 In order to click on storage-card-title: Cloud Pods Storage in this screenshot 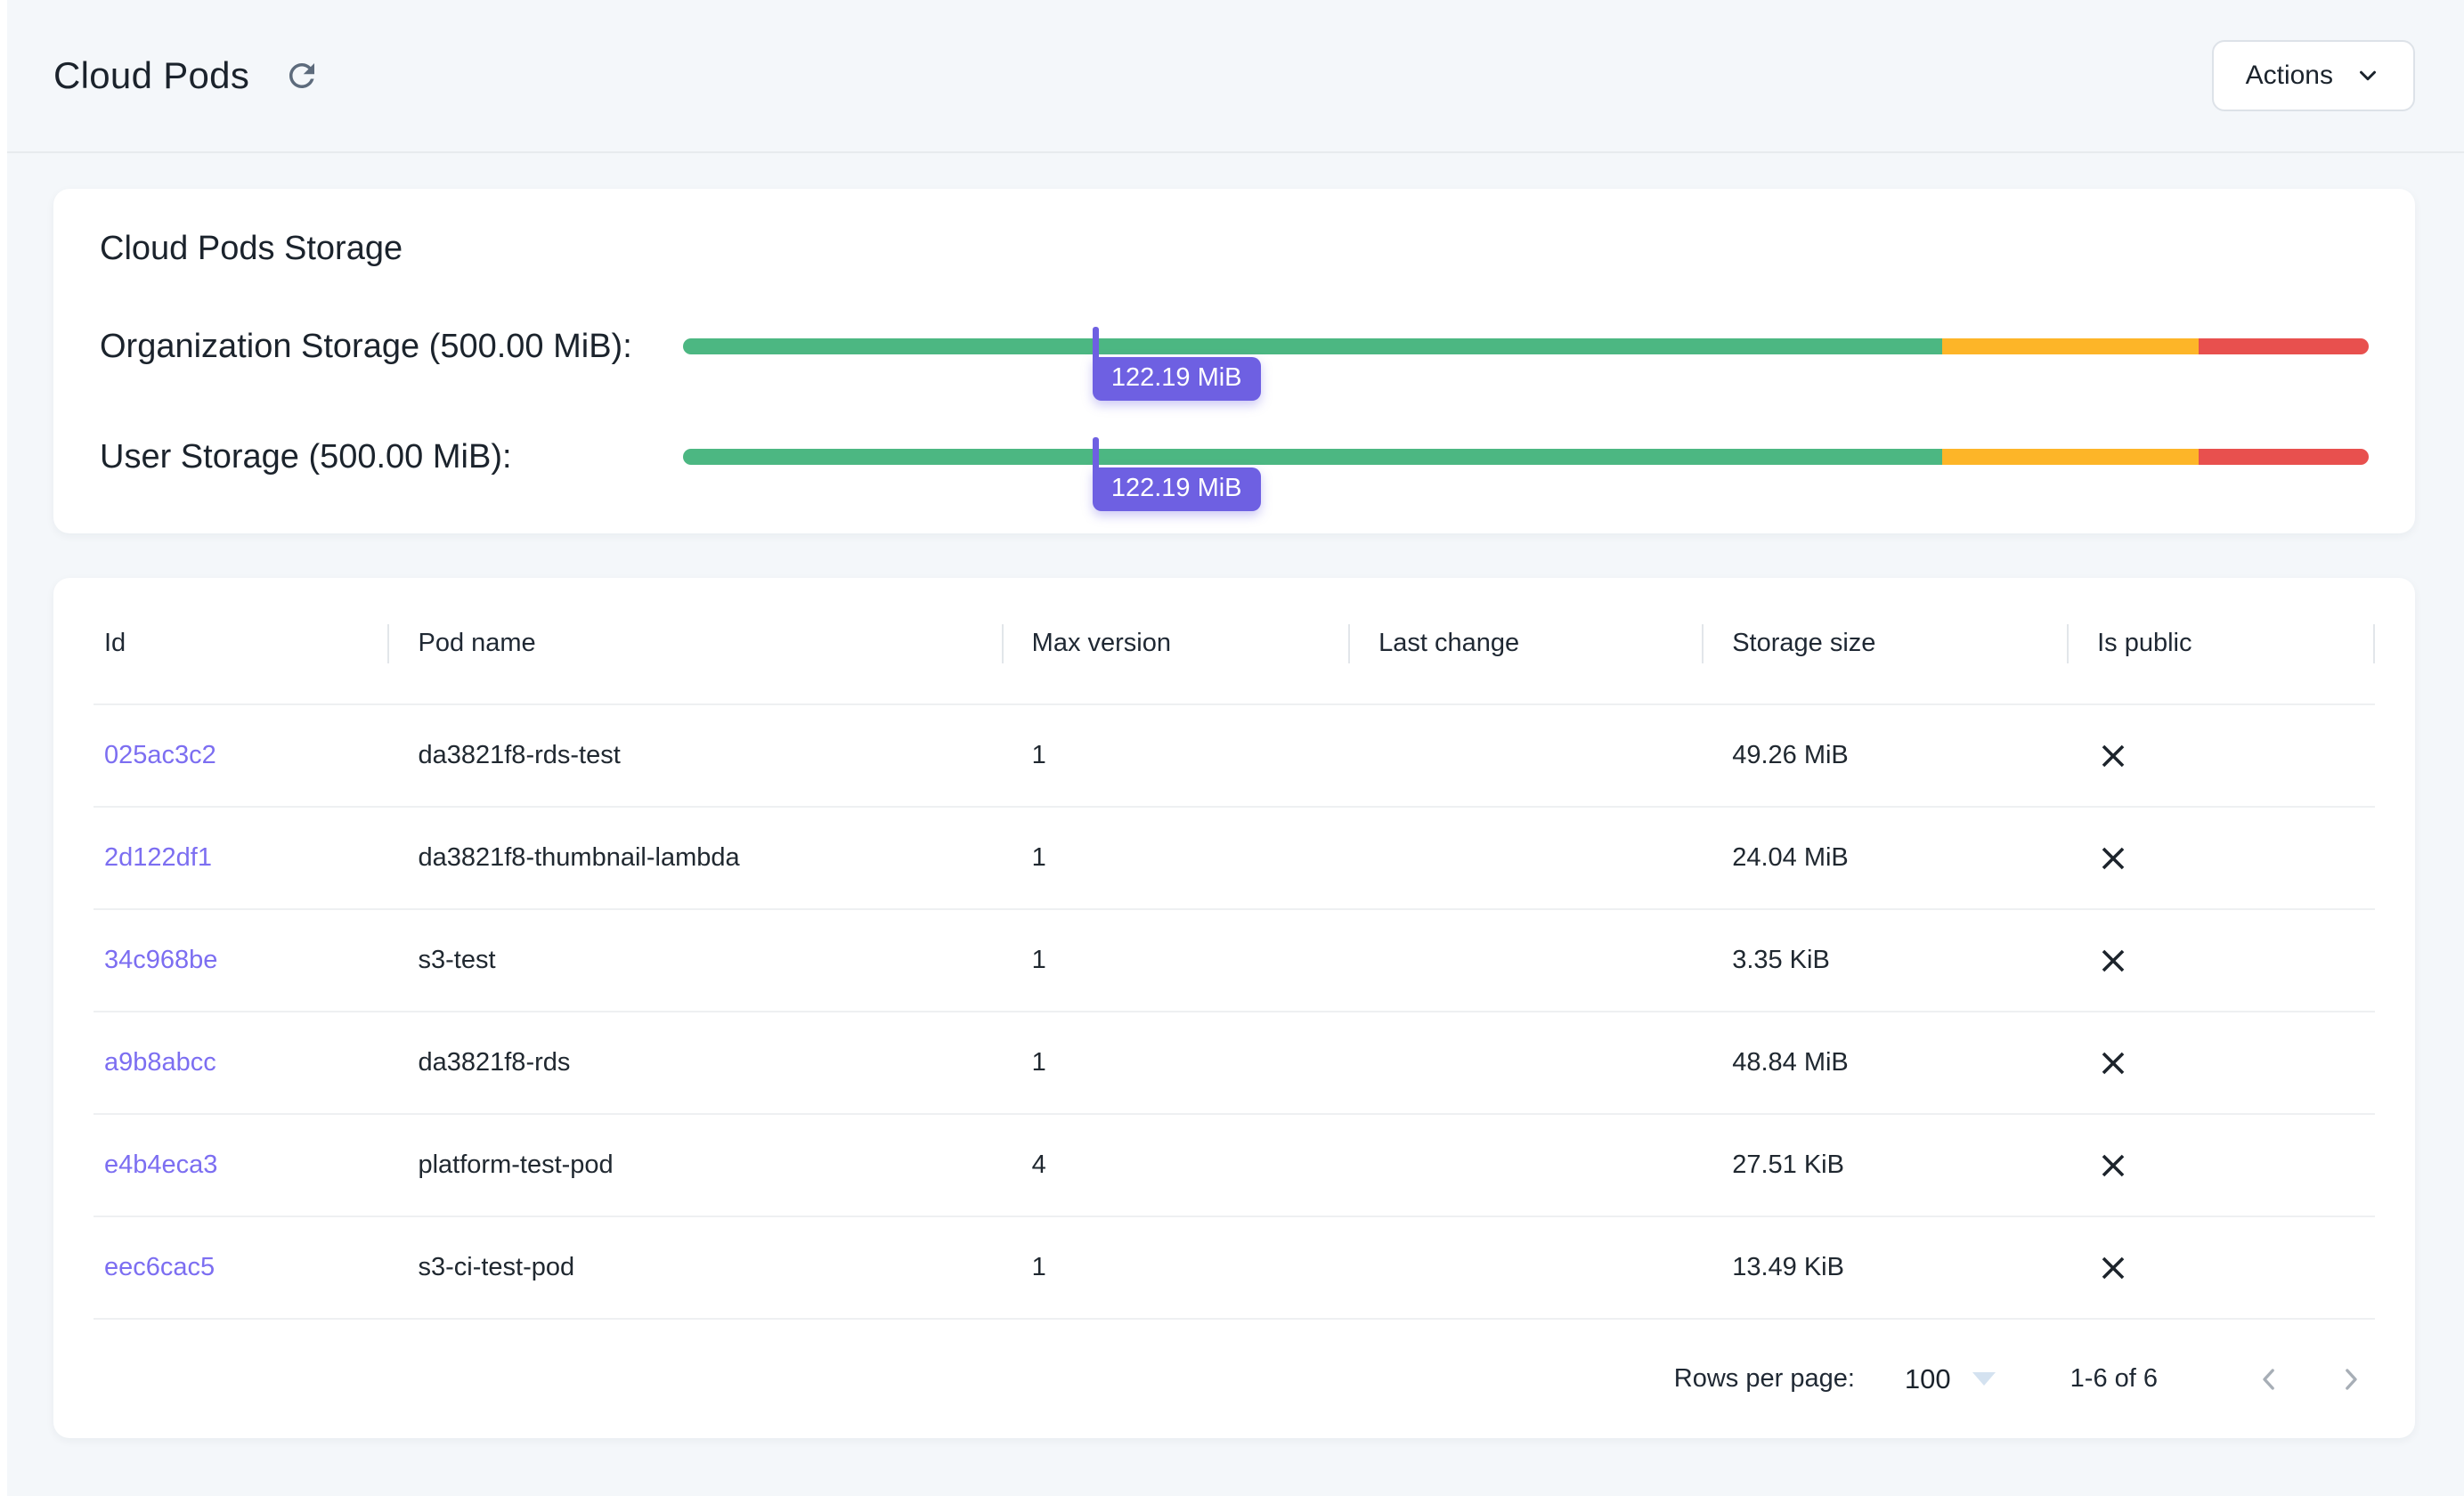, I will do `click(252, 248)`.